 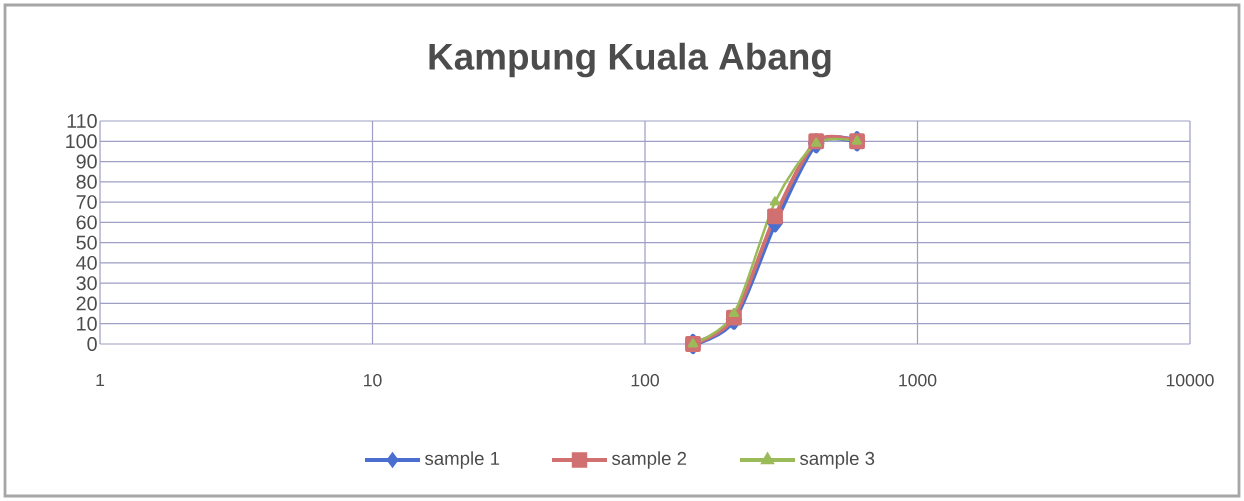 What do you see at coordinates (86, 222) in the screenshot?
I see `y-tick-label: 60` at bounding box center [86, 222].